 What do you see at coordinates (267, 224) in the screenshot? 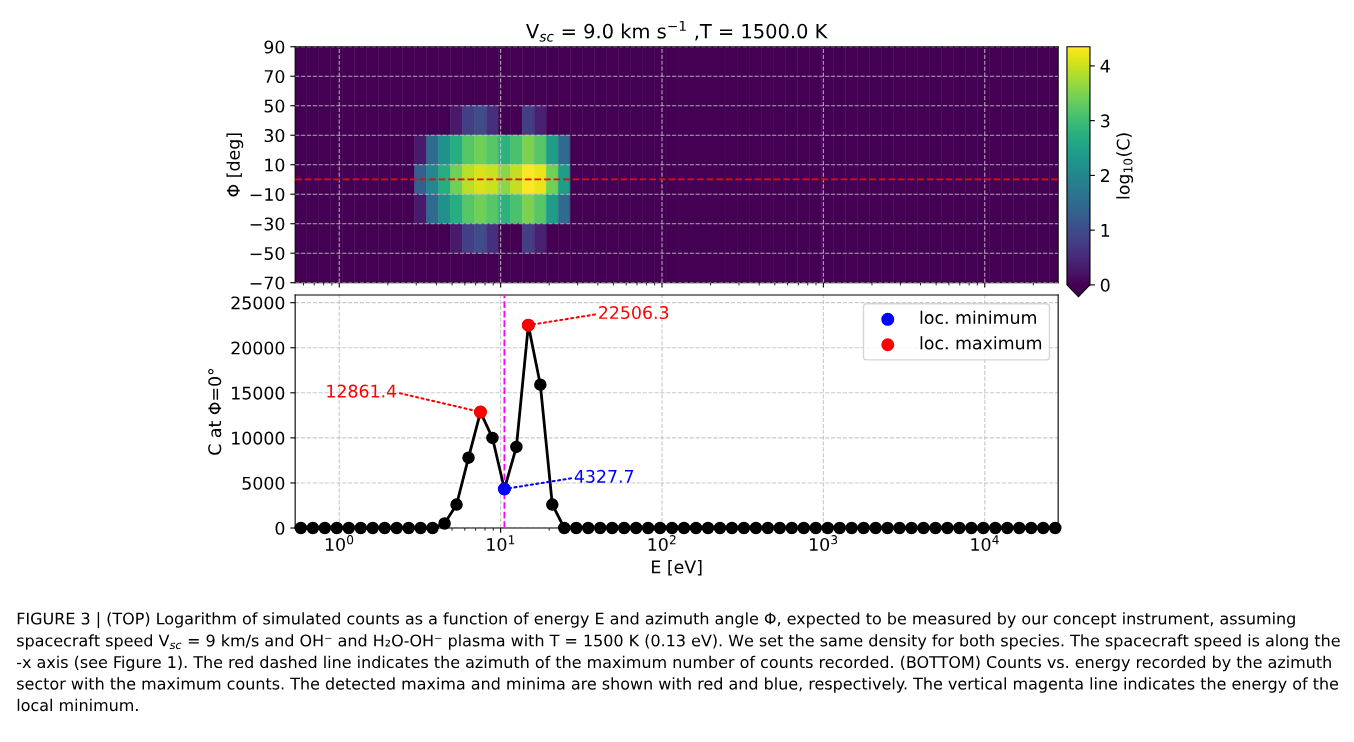
I see `y-tick-label: −30` at bounding box center [267, 224].